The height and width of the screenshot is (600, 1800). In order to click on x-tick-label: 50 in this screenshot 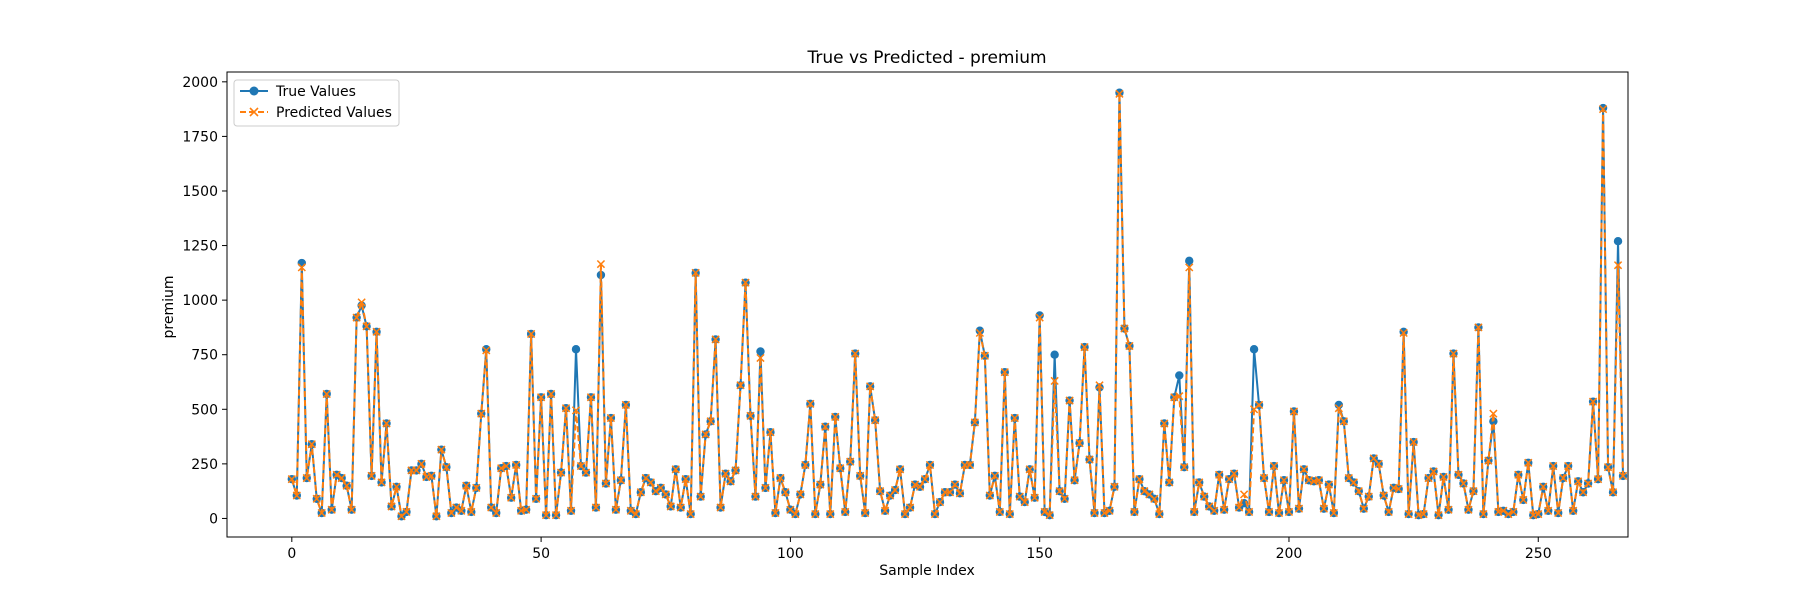, I will do `click(541, 554)`.